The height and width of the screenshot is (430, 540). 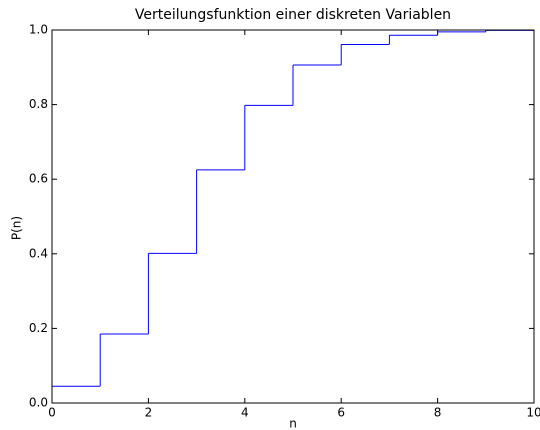 I want to click on y-tick-label: 0.0, so click(x=38, y=403).